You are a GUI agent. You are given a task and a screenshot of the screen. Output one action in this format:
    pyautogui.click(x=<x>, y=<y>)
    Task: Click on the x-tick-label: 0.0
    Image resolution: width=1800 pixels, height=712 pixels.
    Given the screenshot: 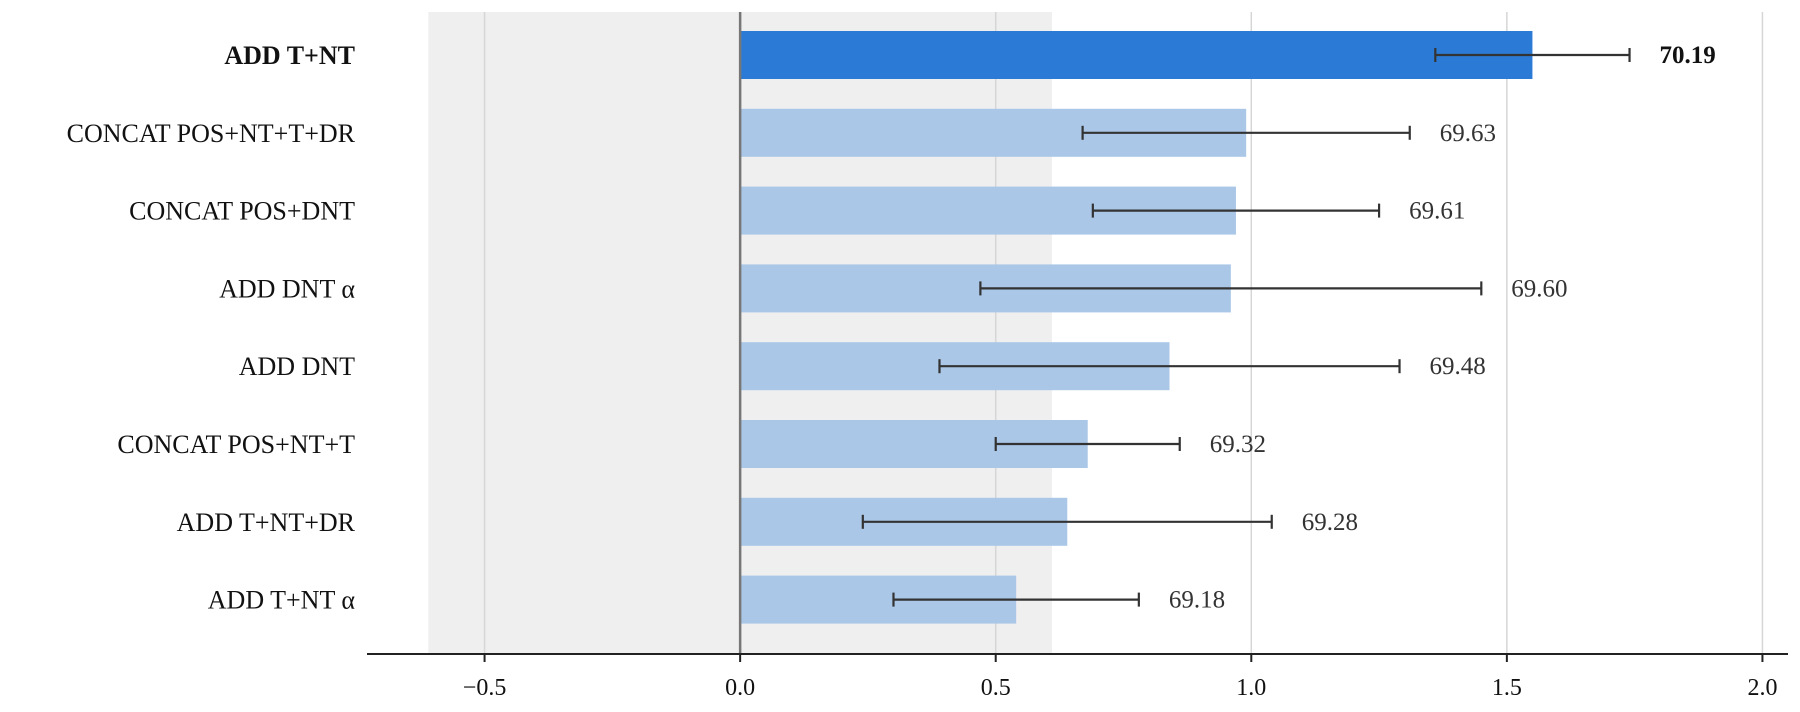 What is the action you would take?
    pyautogui.click(x=740, y=688)
    